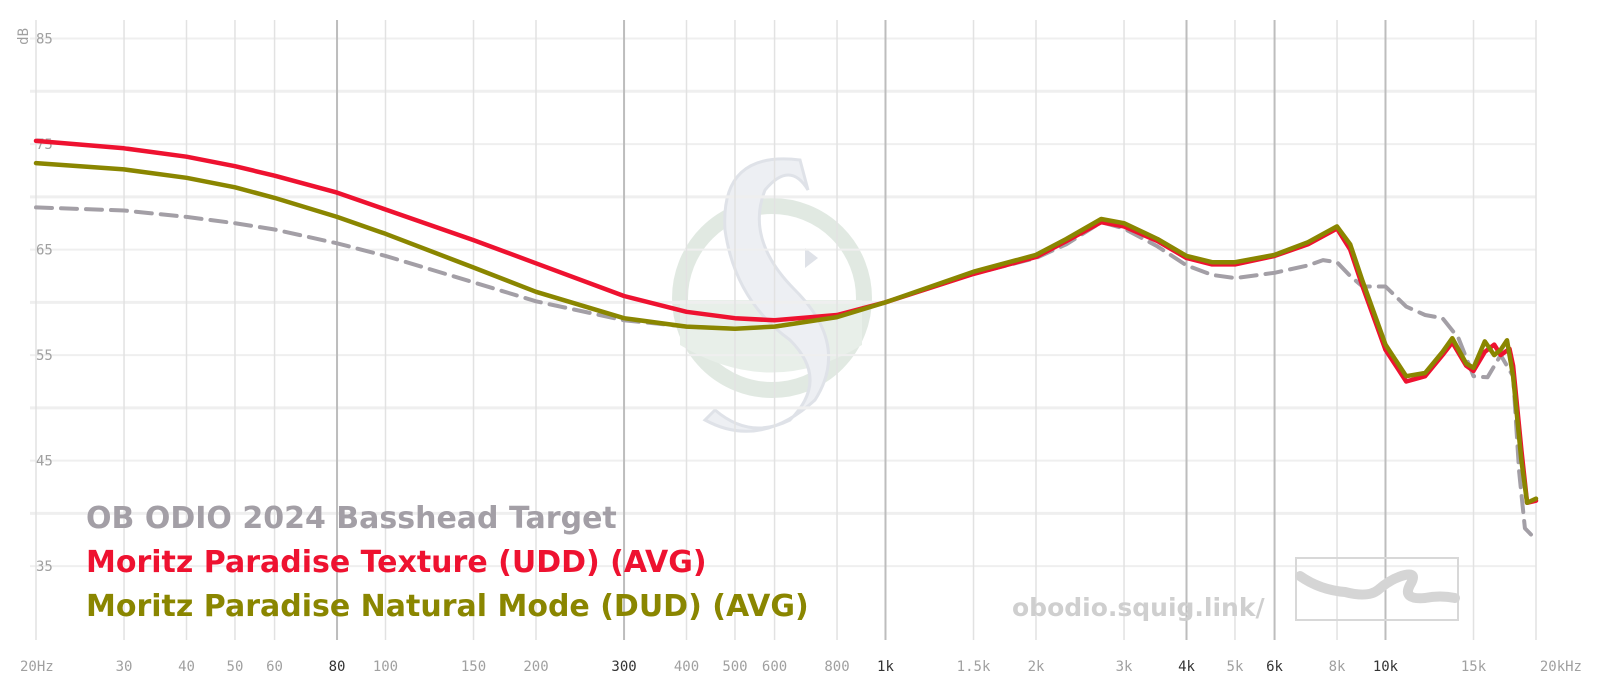 The width and height of the screenshot is (1600, 692). What do you see at coordinates (44, 251) in the screenshot?
I see `y-tick-label: 65` at bounding box center [44, 251].